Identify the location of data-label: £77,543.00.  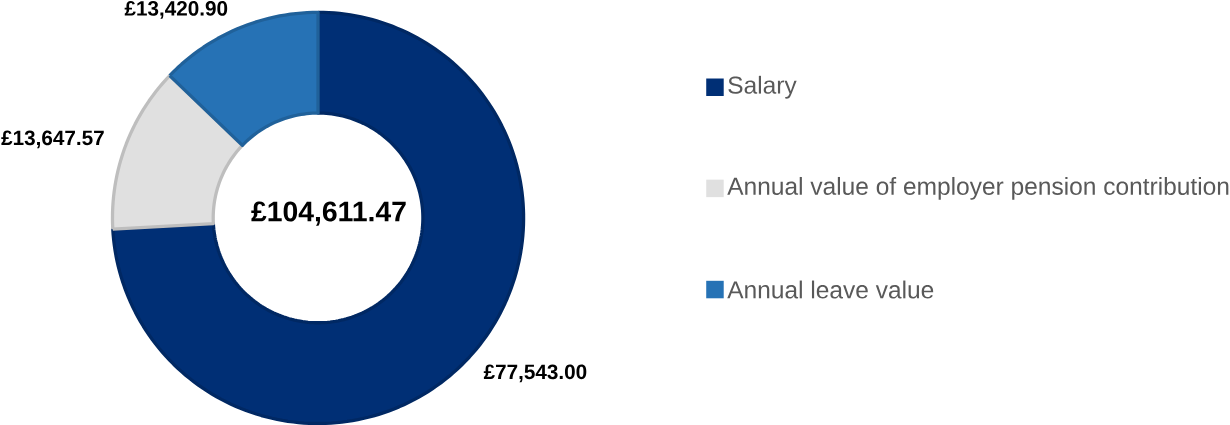
(535, 373).